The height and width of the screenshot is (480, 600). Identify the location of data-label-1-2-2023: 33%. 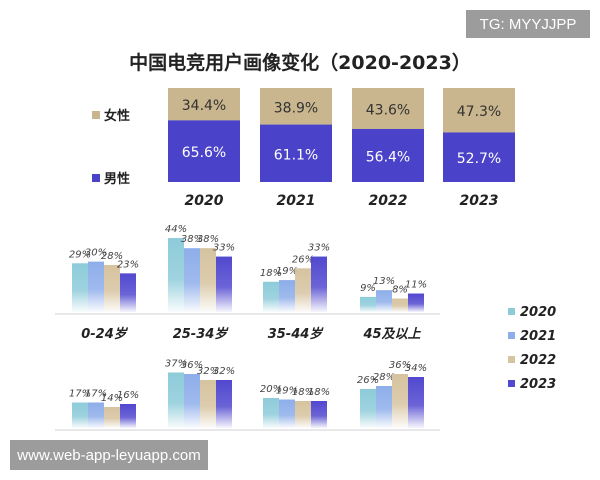
(319, 248).